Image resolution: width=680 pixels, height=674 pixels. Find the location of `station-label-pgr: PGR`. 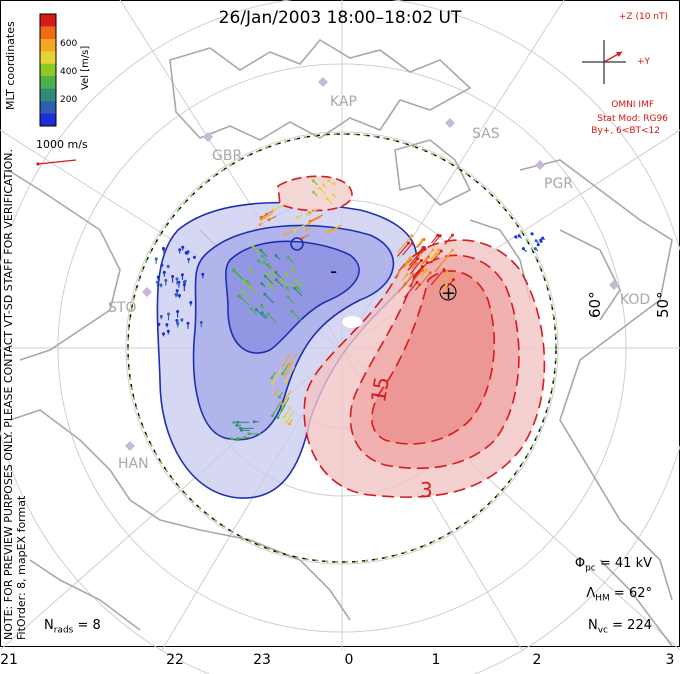

station-label-pgr: PGR is located at coordinates (559, 184).